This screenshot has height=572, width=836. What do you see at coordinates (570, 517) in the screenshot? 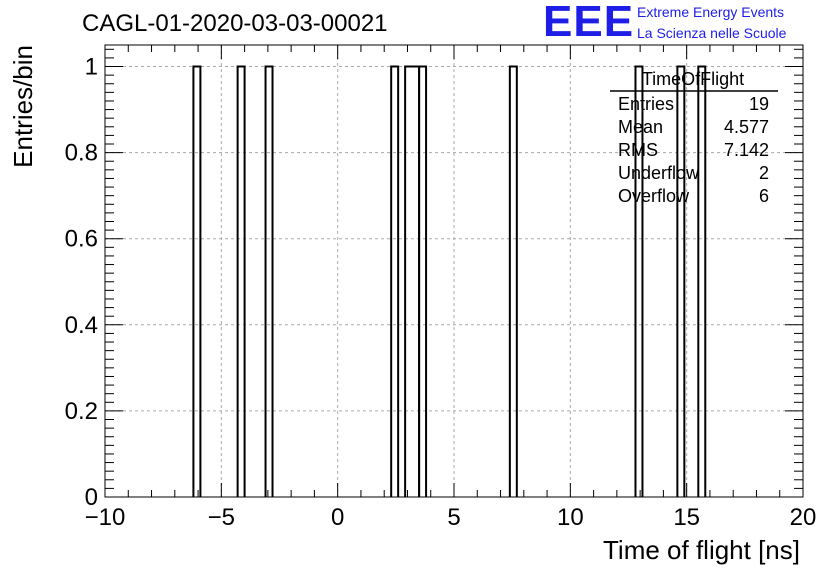
I see `x-tick-label: 10` at bounding box center [570, 517].